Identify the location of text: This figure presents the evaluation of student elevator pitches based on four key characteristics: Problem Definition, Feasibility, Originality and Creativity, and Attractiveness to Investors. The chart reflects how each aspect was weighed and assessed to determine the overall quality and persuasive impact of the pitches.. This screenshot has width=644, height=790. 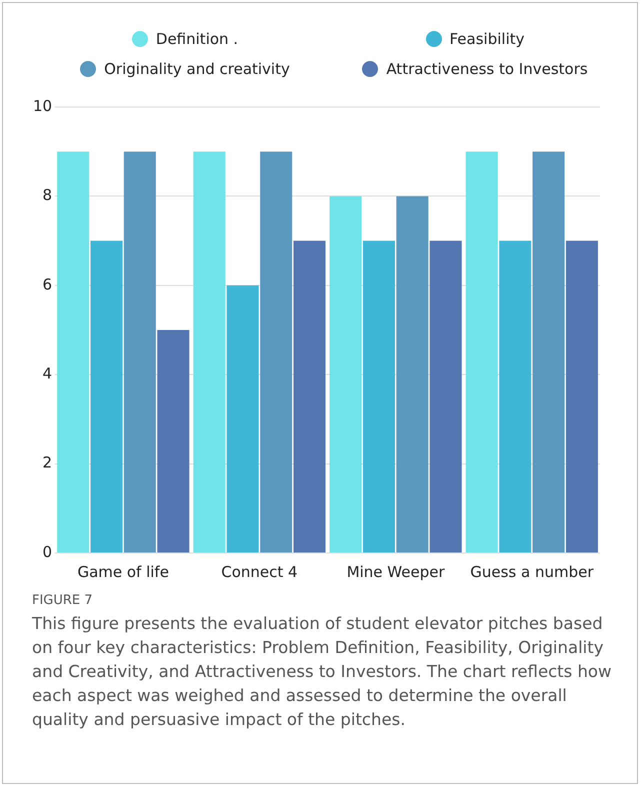
(322, 672).